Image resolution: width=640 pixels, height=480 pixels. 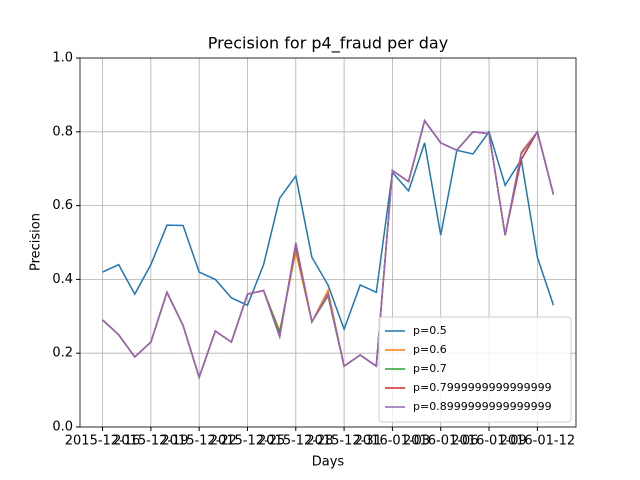 I want to click on x-axis-label: Days, so click(x=328, y=462).